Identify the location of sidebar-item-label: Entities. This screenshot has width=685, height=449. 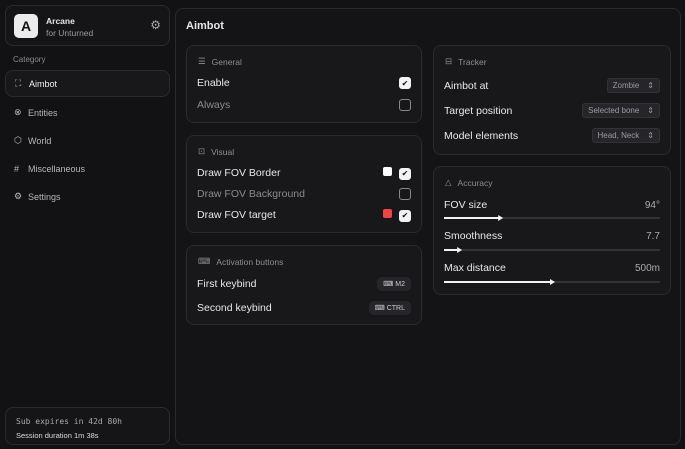
(43, 112).